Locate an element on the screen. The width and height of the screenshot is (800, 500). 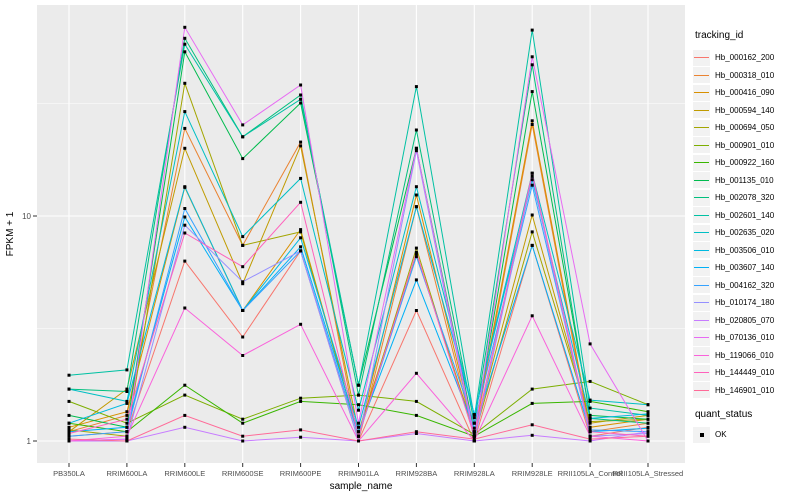
x-tick-label-RRIM901LA: RRIM901LA is located at coordinates (358, 473).